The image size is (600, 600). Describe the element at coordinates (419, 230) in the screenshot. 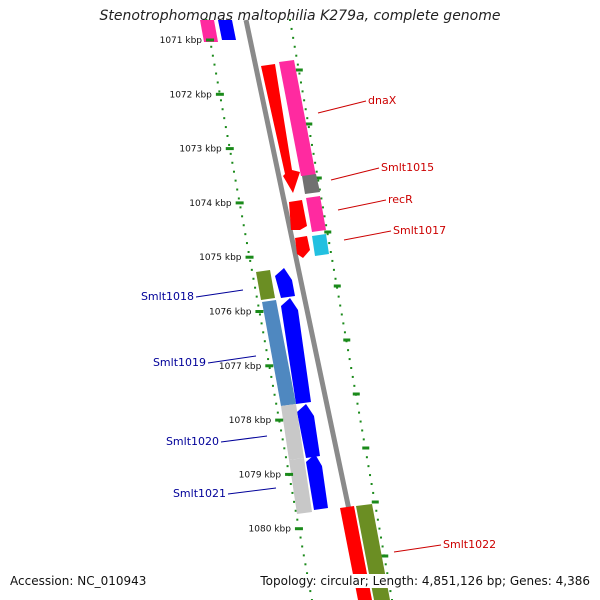

I see `gene-label-Smlt1017: Smlt1017` at that location.